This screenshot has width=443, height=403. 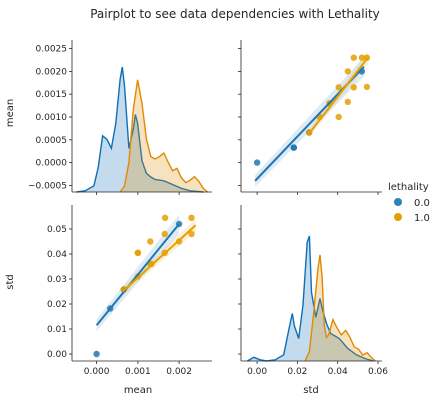 What do you see at coordinates (52, 50) in the screenshot?
I see `y-tick-label: 0.0025` at bounding box center [52, 50].